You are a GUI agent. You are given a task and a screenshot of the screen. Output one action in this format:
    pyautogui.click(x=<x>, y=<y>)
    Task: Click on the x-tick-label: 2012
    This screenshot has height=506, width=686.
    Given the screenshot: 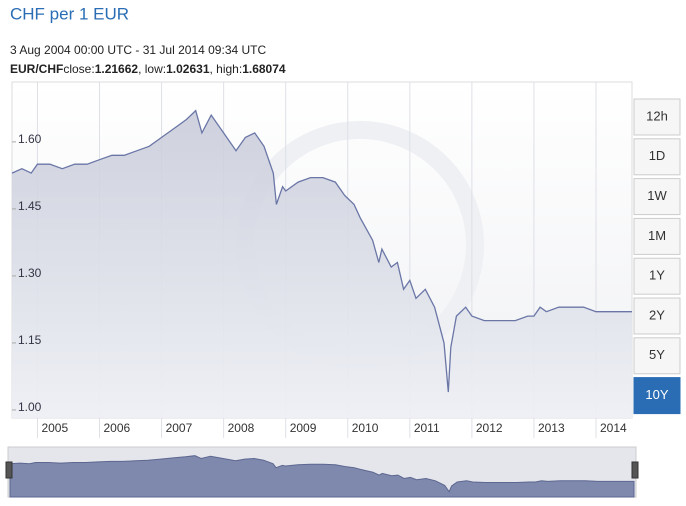 What is the action you would take?
    pyautogui.click(x=489, y=428)
    